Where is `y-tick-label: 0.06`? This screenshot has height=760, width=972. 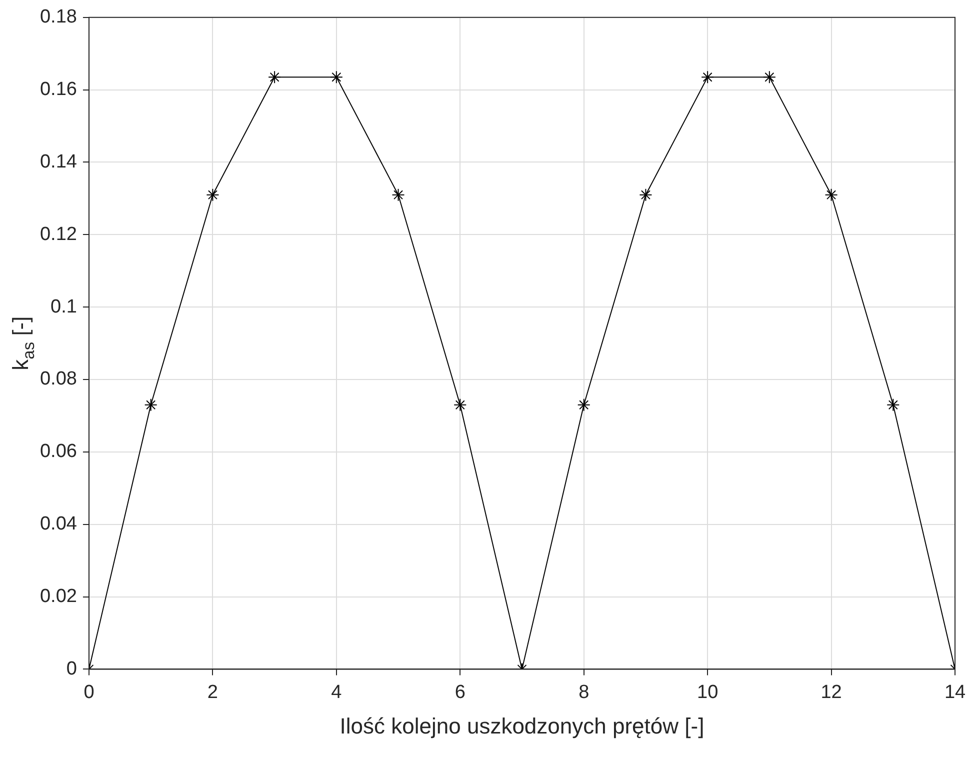 y-tick-label: 0.06 is located at coordinates (58, 451).